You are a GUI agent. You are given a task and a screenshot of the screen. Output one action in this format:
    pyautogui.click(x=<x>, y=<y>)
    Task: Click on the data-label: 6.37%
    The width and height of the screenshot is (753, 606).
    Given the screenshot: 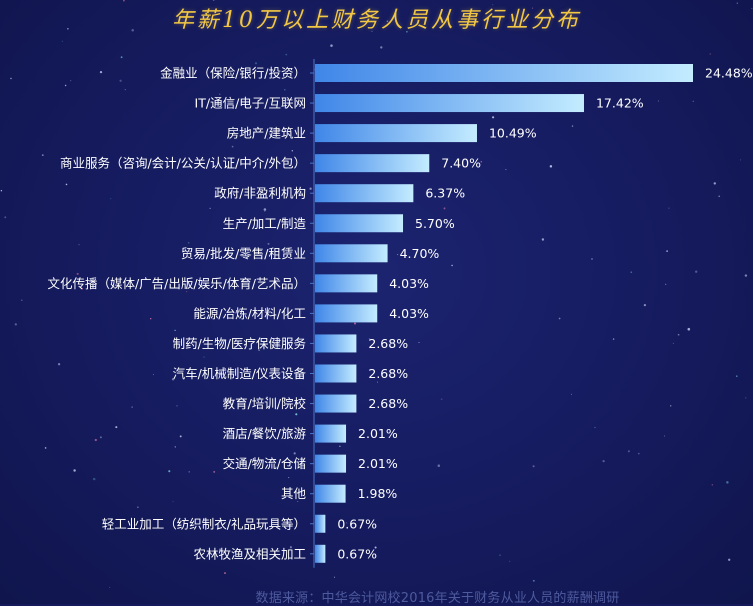 What is the action you would take?
    pyautogui.click(x=445, y=193)
    